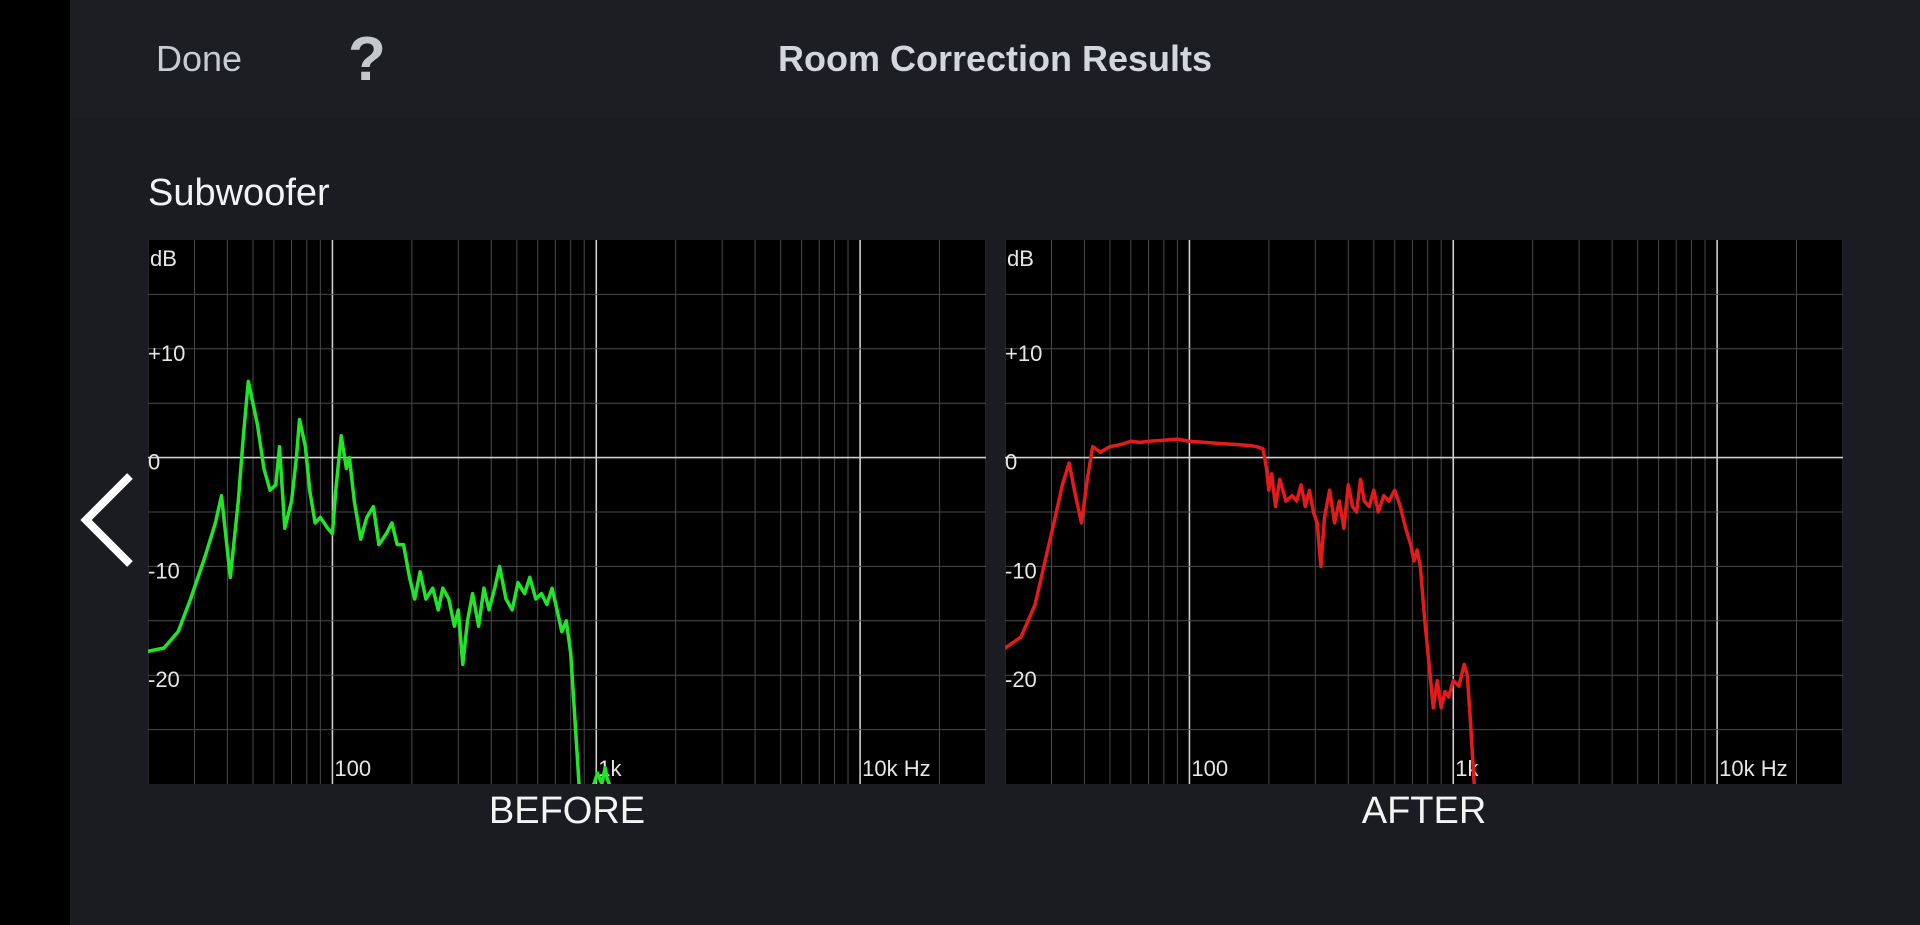 The image size is (1920, 925). I want to click on top-bar: Done ? Room Correction Results, so click(995, 59).